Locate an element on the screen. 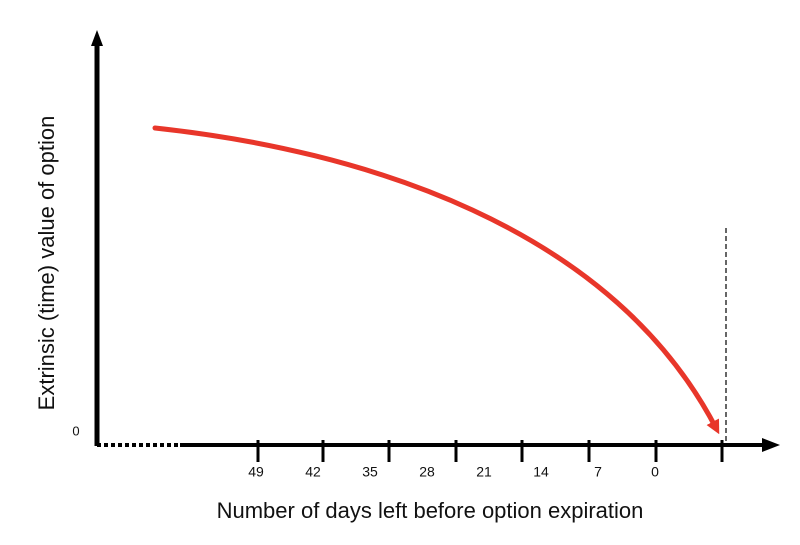  y-axis-label: Extrinsic (time) value of option is located at coordinates (46, 263).